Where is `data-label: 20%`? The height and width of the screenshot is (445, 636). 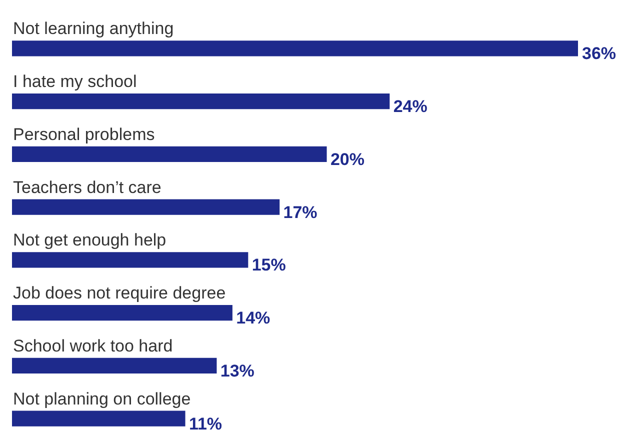
data-label: 20% is located at coordinates (347, 159).